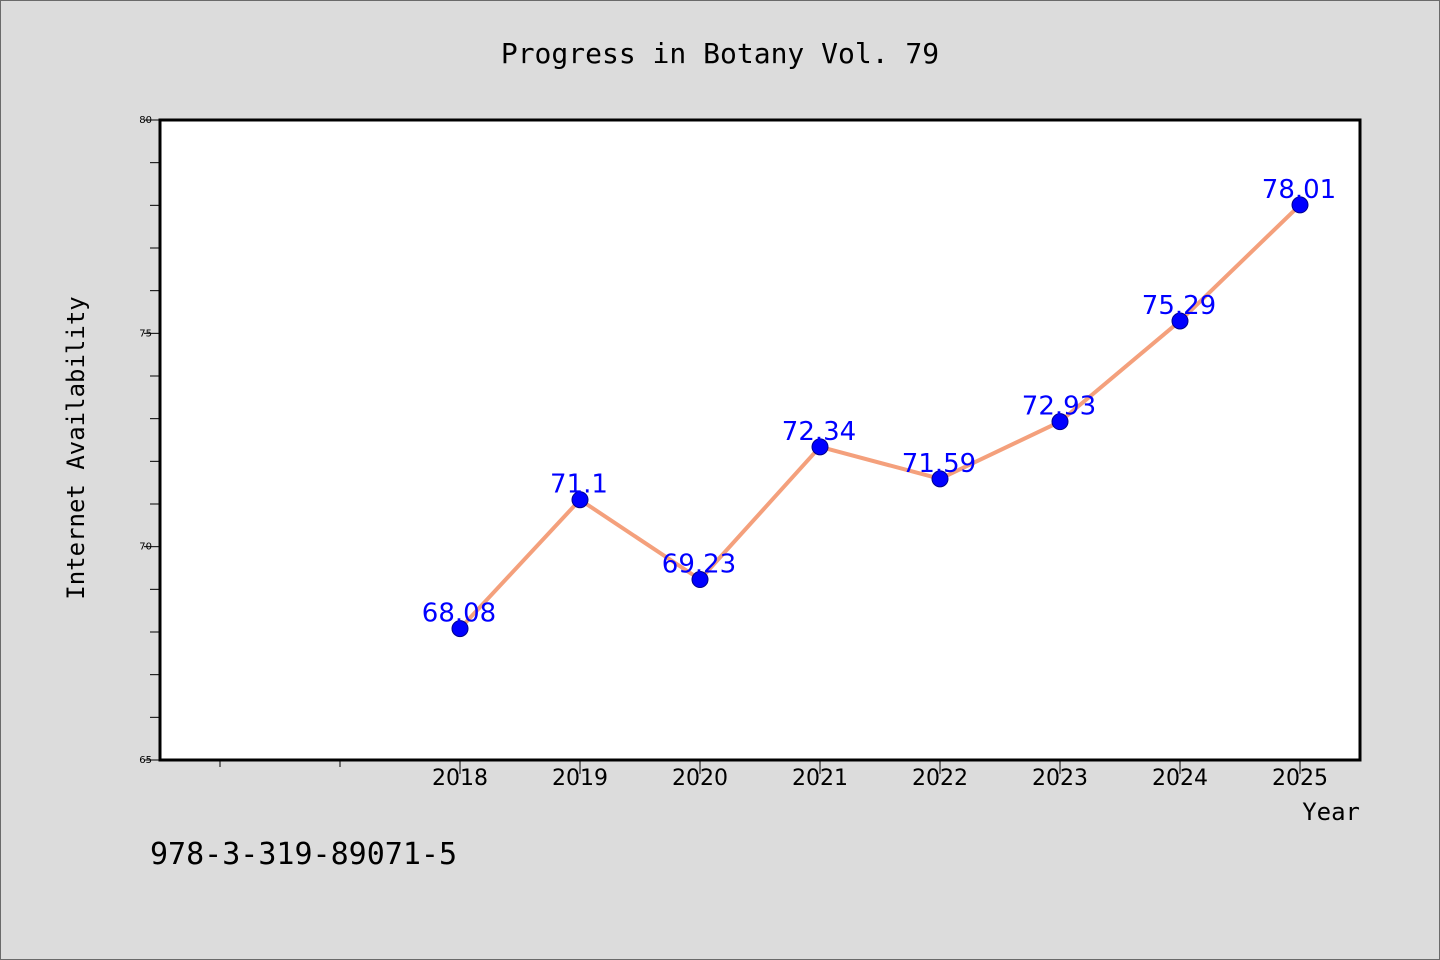 This screenshot has width=1440, height=960. I want to click on x-tick-label: 2024, so click(1180, 778).